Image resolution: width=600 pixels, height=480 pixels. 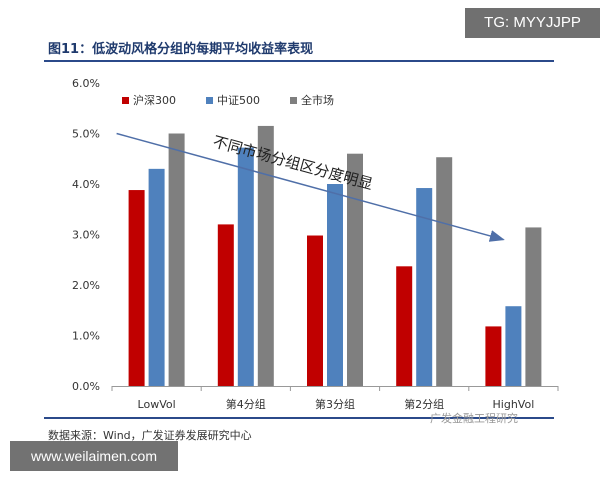 I want to click on y-tick-label: 4.0%, so click(x=86, y=184).